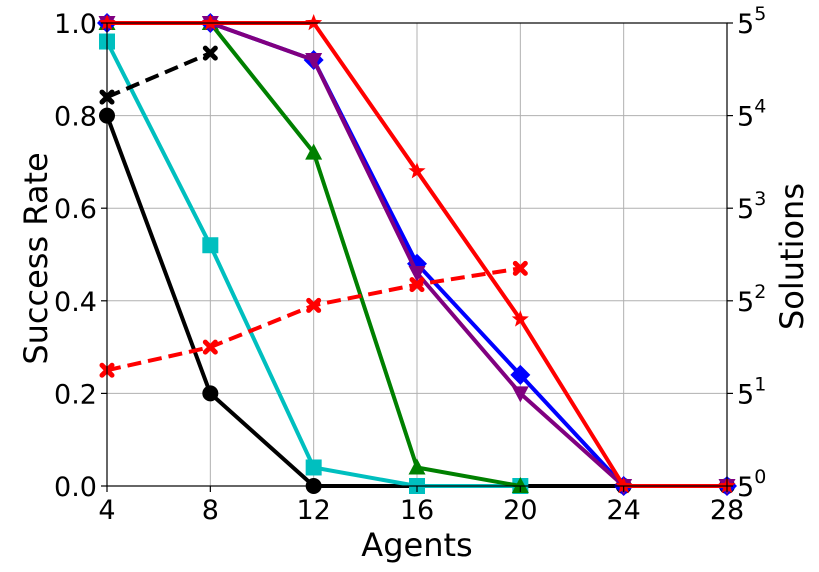  I want to click on x-tick-label: 4, so click(106, 510).